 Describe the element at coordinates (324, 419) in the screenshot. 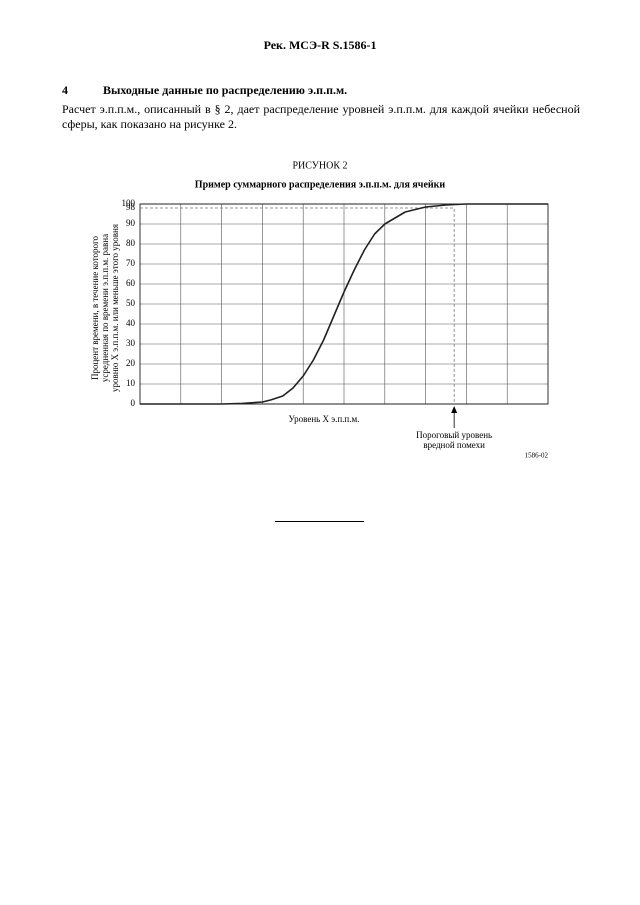

I see `x-axis-label: Уровень X э.п.п.м.` at that location.